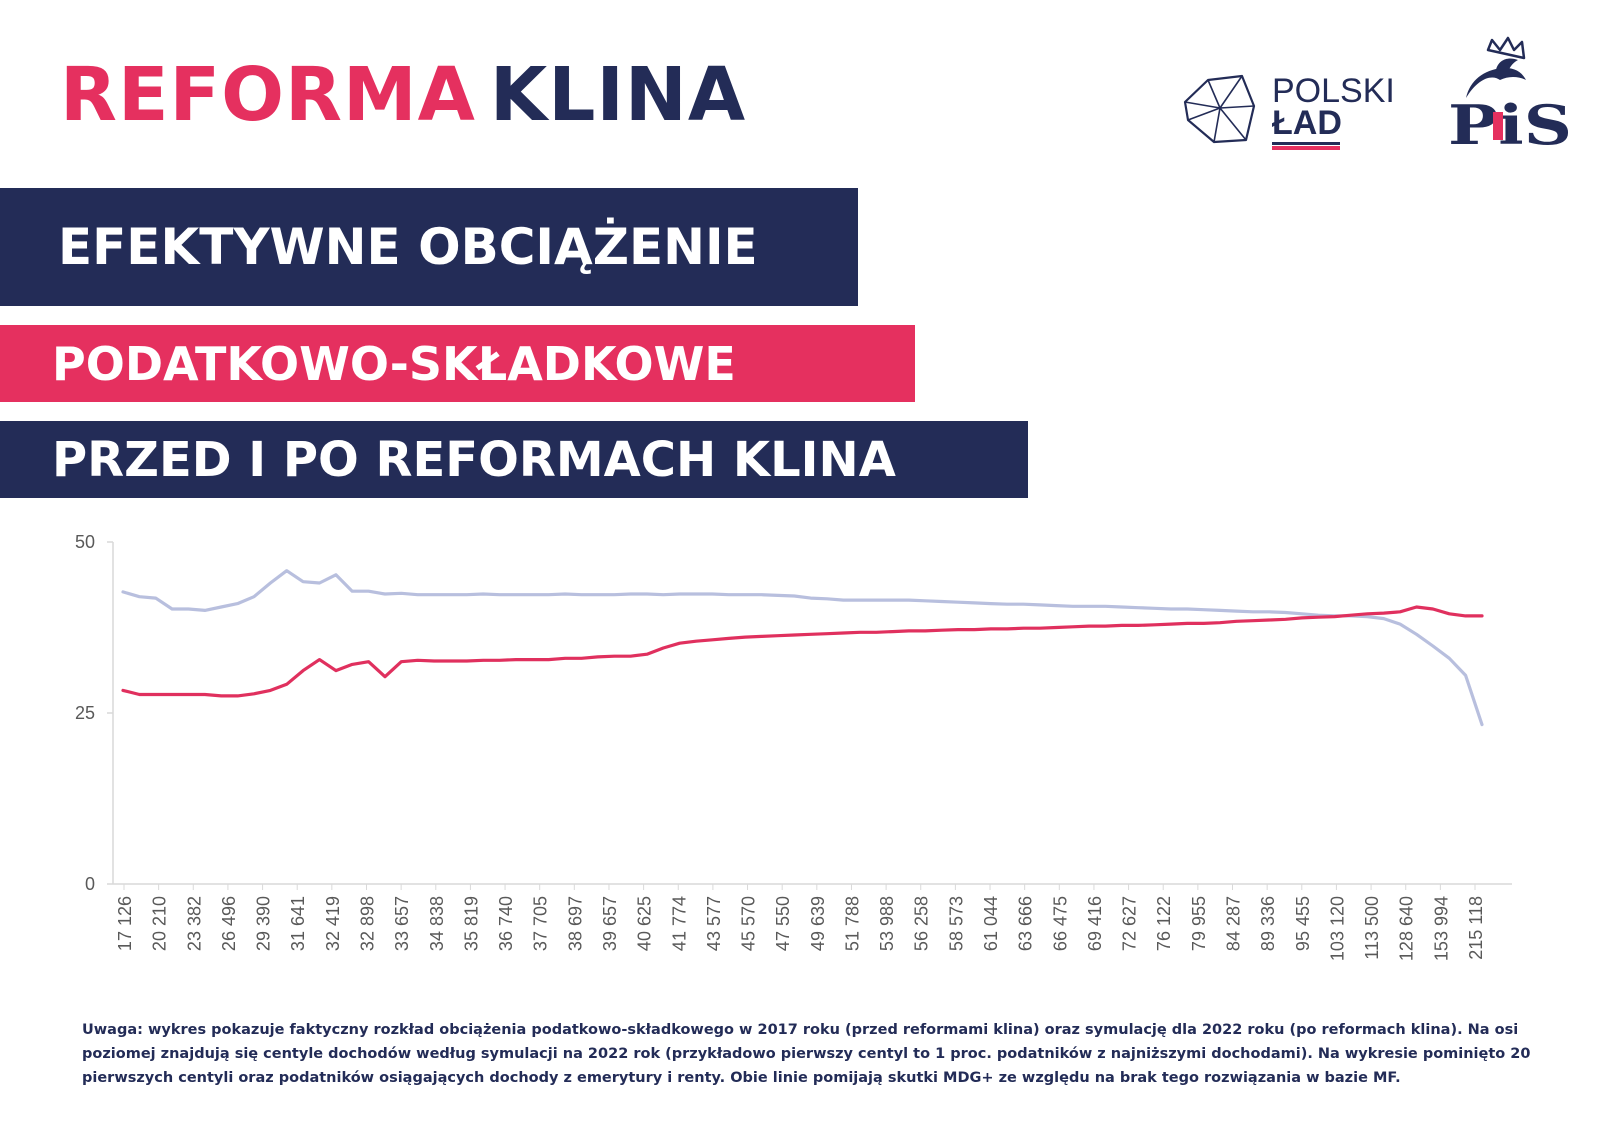 The height and width of the screenshot is (1132, 1600). I want to click on x-tick-label: 47 550, so click(783, 923).